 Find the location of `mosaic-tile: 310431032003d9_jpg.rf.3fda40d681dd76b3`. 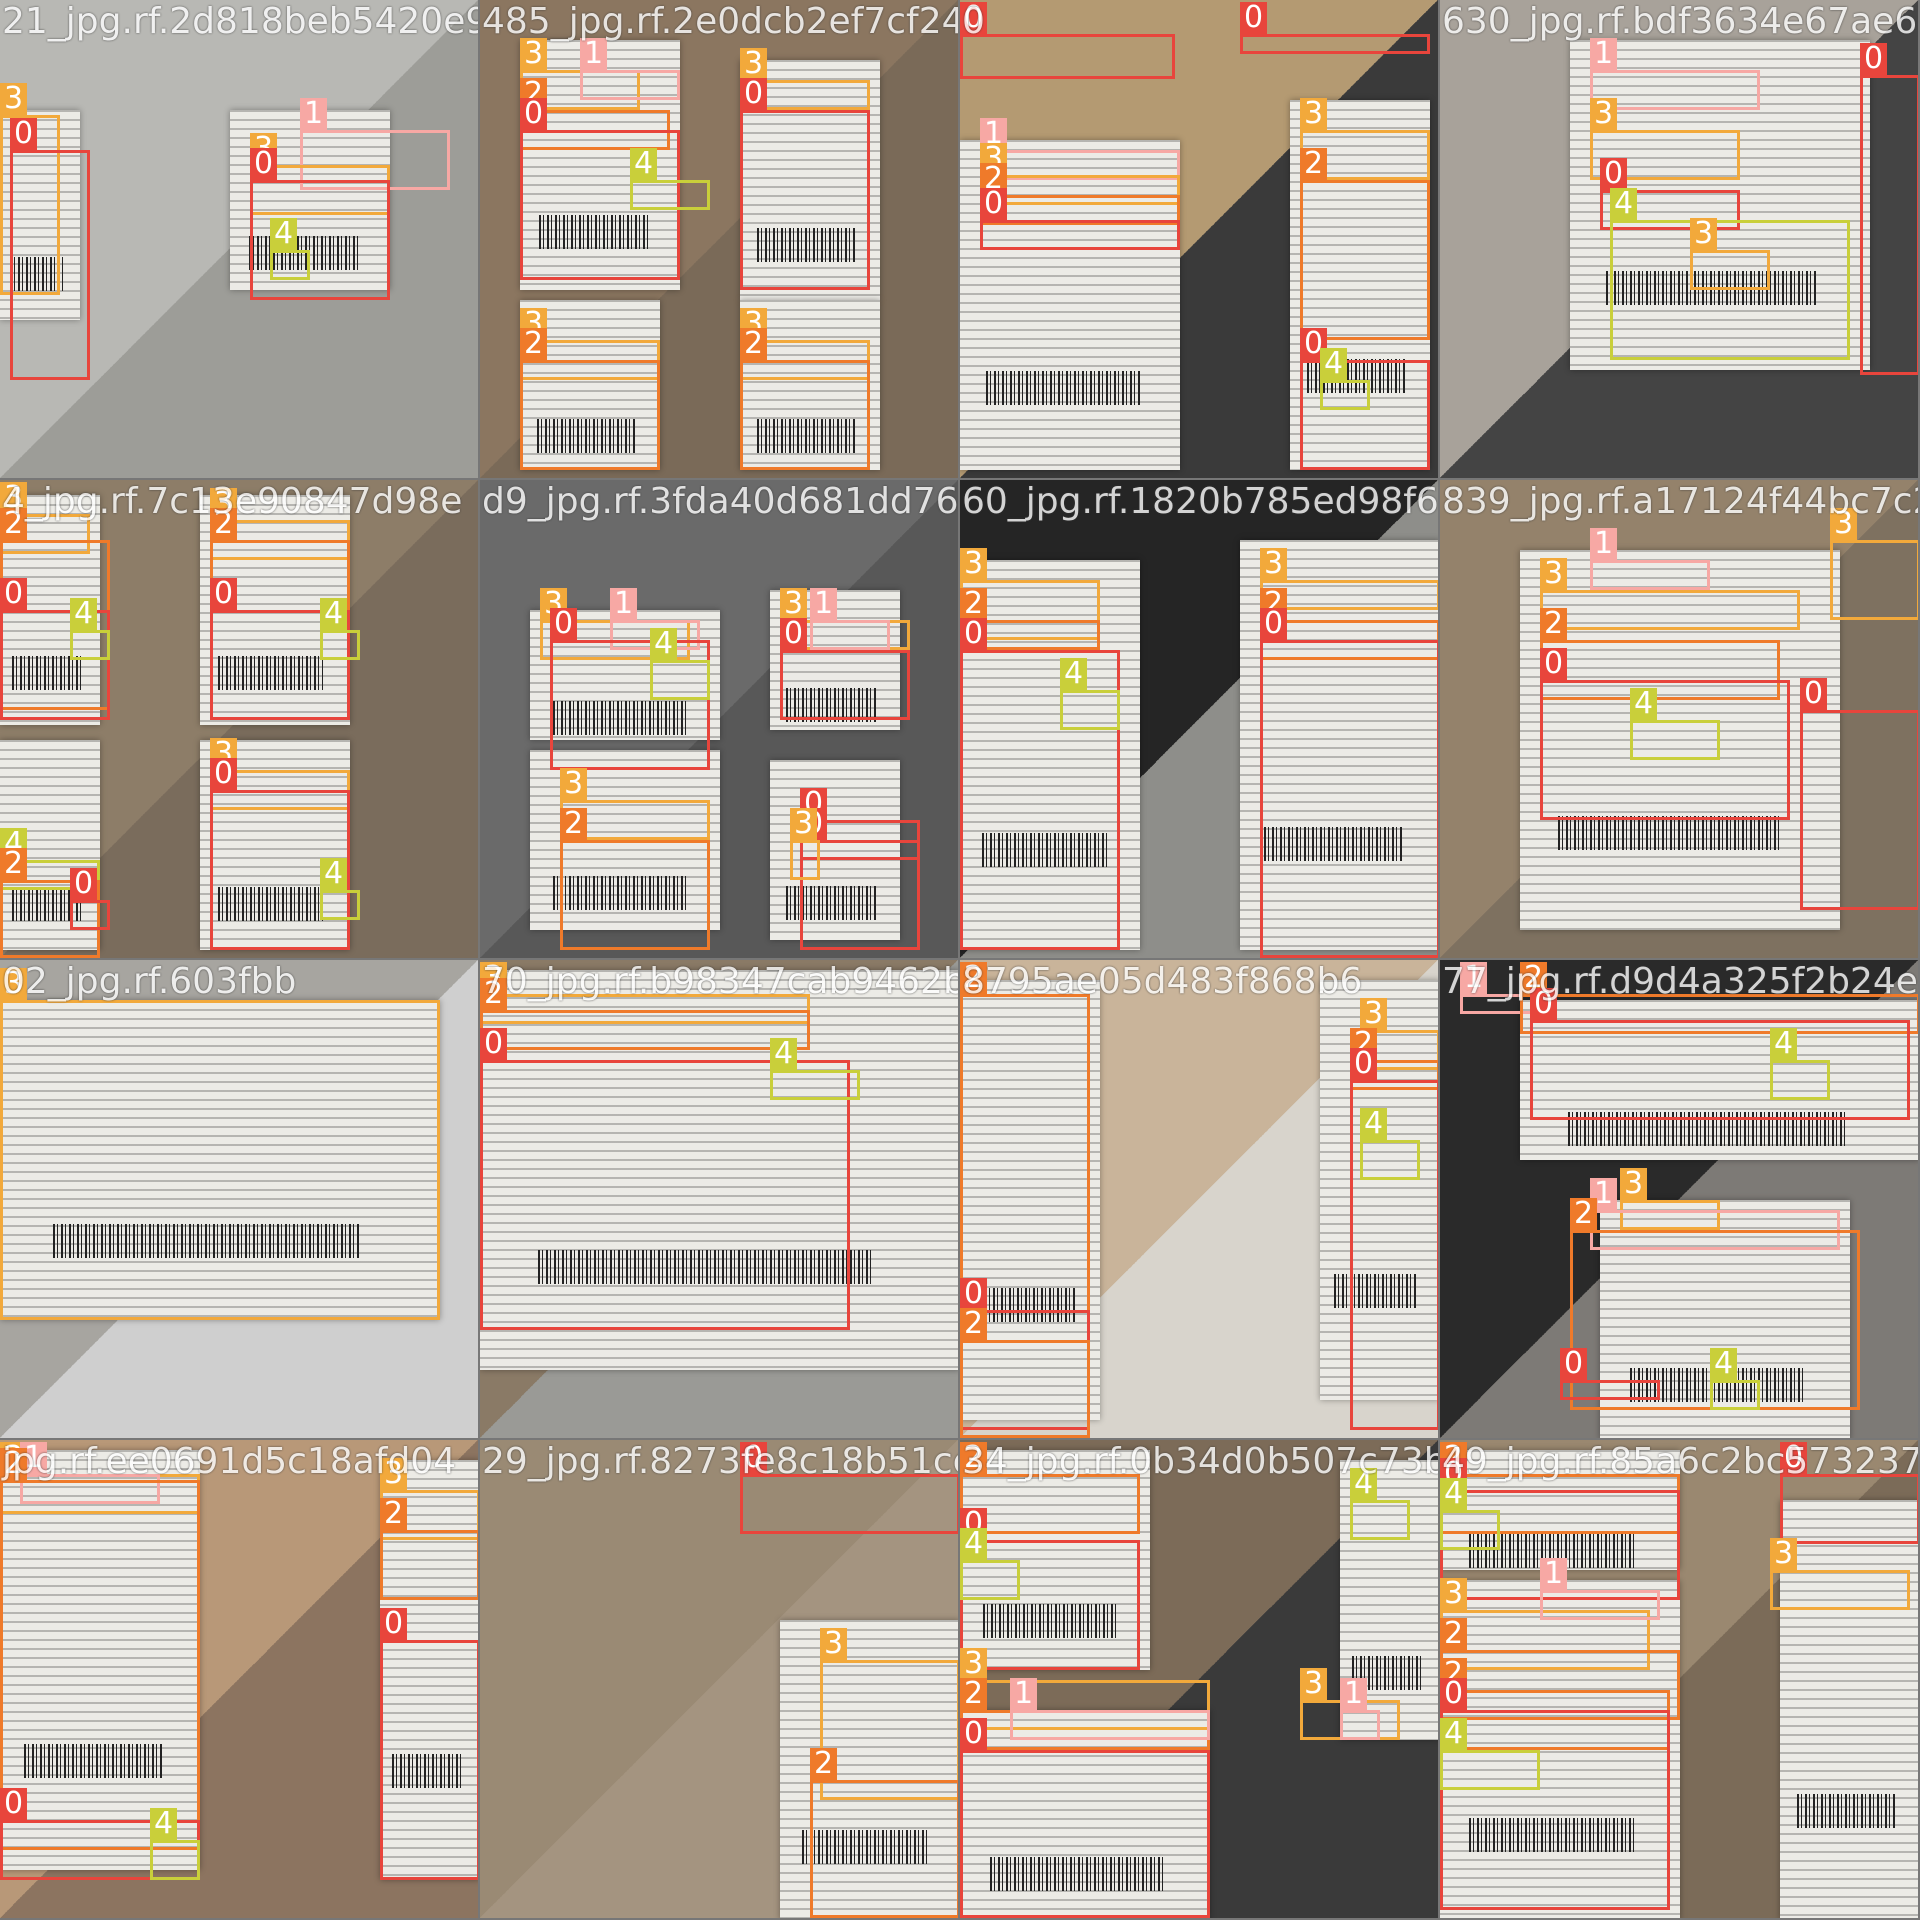

mosaic-tile: 310431032003d9_jpg.rf.3fda40d681dd76b3 is located at coordinates (719, 719).